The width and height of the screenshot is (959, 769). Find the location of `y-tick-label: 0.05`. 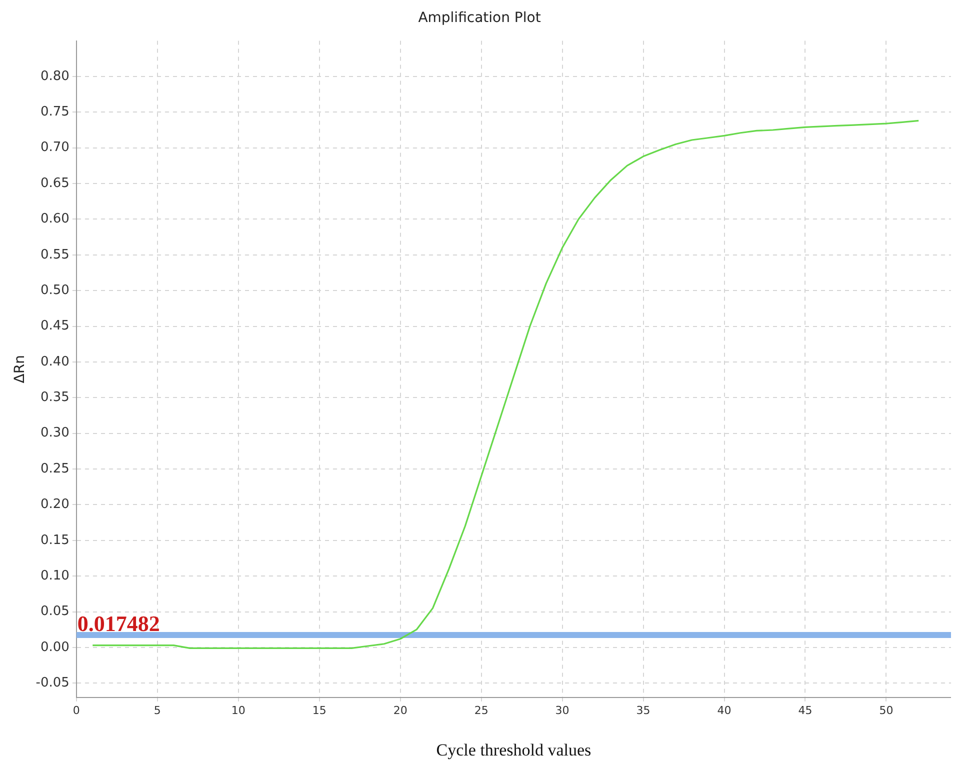

y-tick-label: 0.05 is located at coordinates (55, 612).